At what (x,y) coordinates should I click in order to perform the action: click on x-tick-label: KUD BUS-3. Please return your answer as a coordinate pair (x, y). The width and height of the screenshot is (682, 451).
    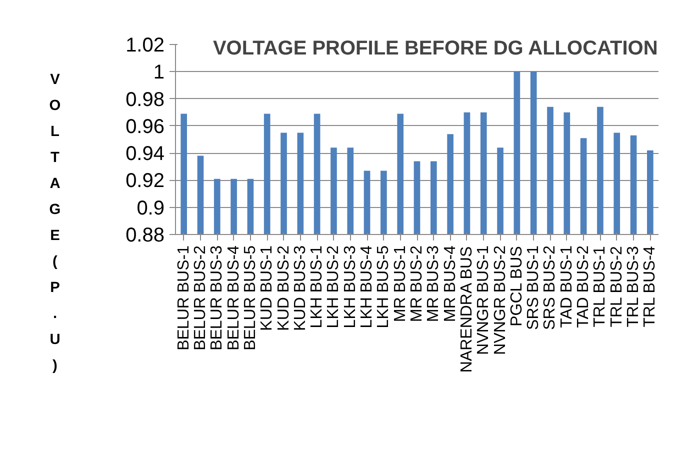
    Looking at the image, I should click on (300, 288).